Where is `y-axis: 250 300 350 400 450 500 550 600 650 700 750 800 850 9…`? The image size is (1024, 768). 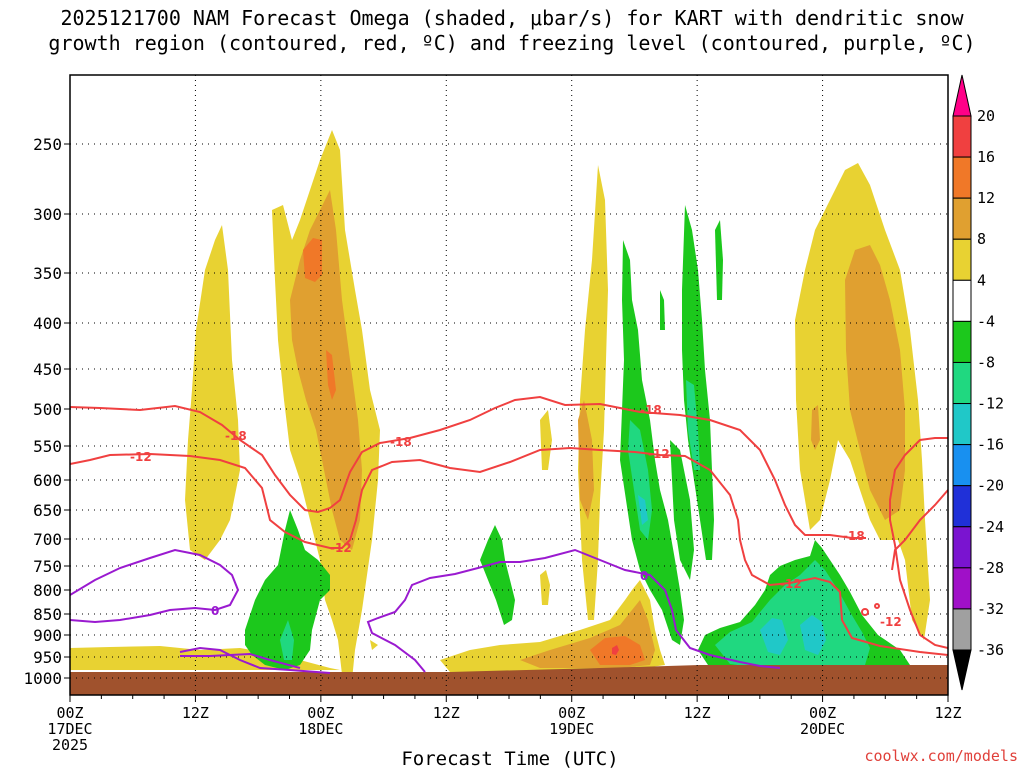 y-axis: 250 300 350 400 450 500 550 600 650 700 750 800 850 9… is located at coordinates (46, 411).